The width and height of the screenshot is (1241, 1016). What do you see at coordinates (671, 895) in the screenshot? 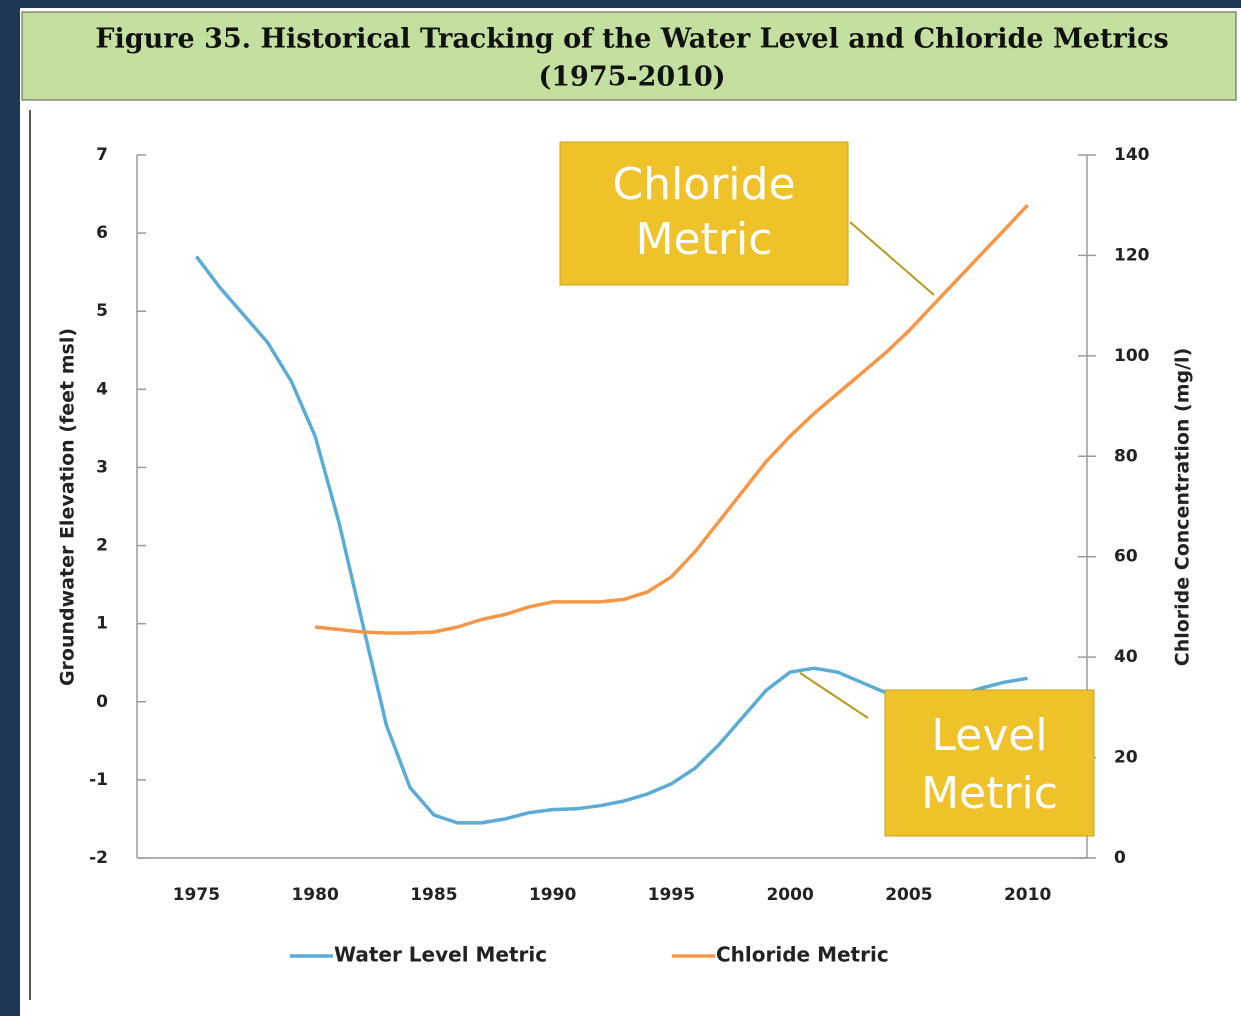
I see `x-tick-label: 1995` at bounding box center [671, 895].